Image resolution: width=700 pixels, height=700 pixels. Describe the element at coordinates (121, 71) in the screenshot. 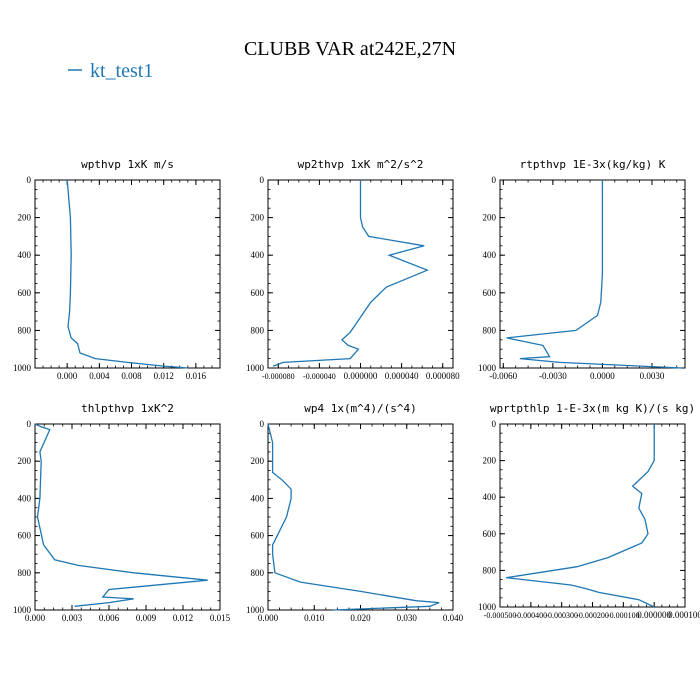

I see `legend-label: kt_test1` at that location.